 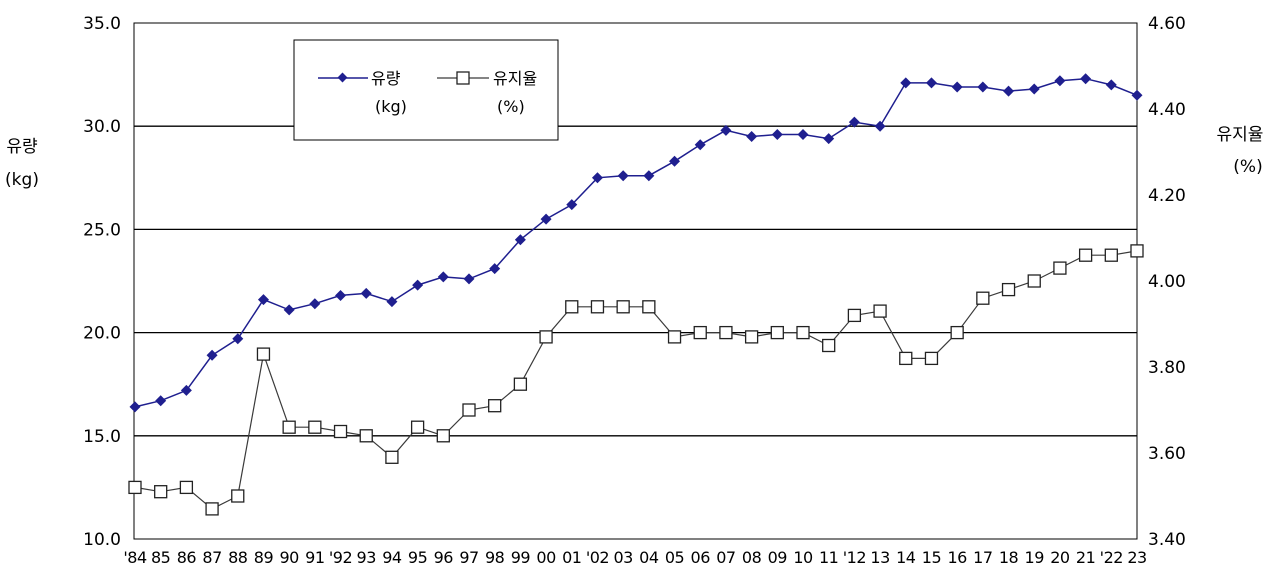 What do you see at coordinates (463, 78) in the screenshot?
I see `legend-marker-fat` at bounding box center [463, 78].